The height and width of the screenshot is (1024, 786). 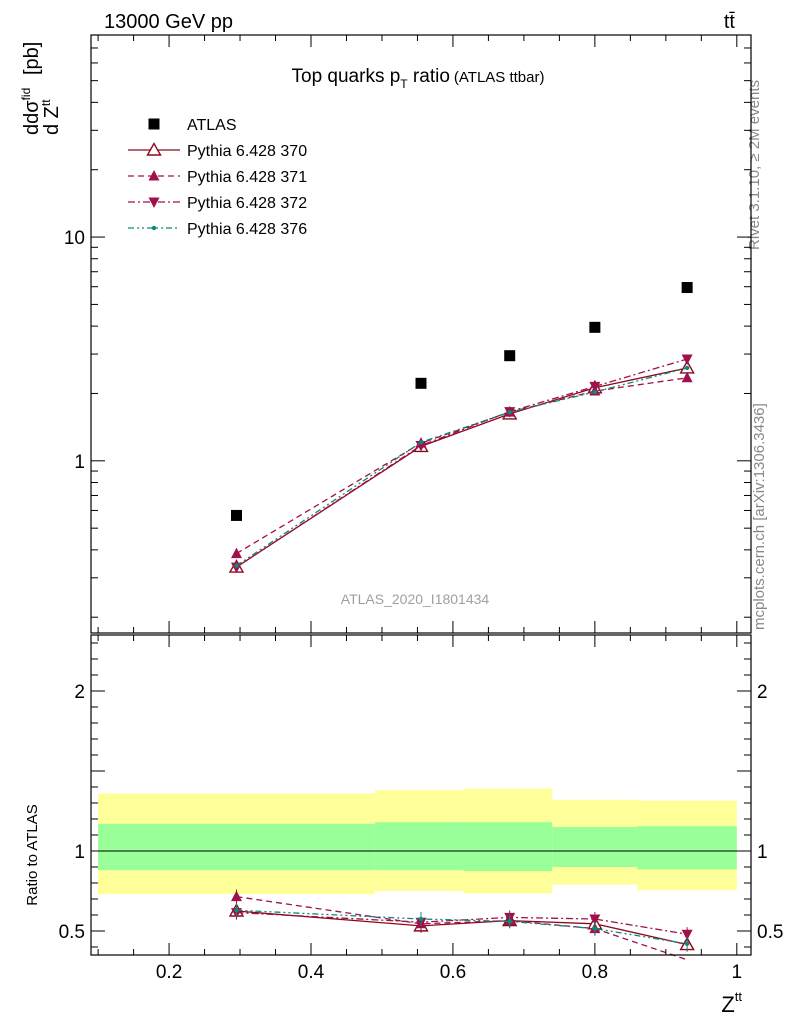 I want to click on legend-marker-atlas, so click(x=154, y=124).